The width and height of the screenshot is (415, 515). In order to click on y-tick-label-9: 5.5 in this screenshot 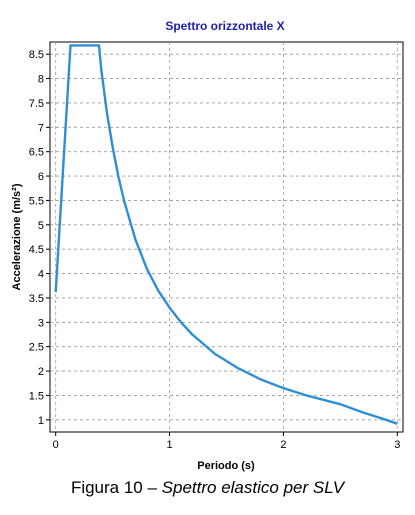, I will do `click(36, 201)`.